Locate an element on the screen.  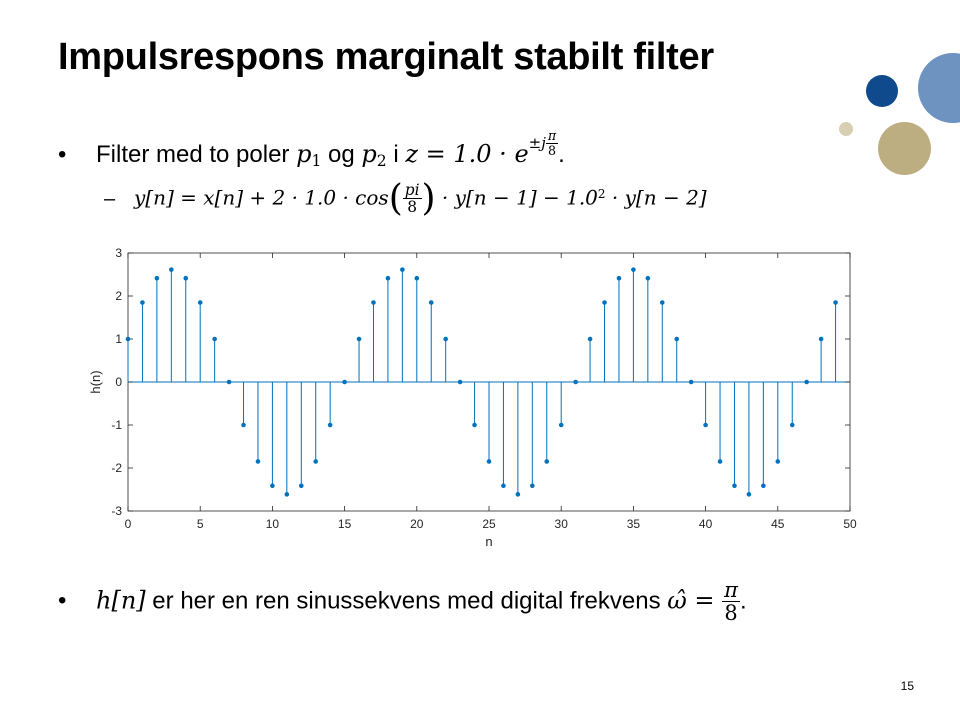
y-tick-label: 3 is located at coordinates (118, 253).